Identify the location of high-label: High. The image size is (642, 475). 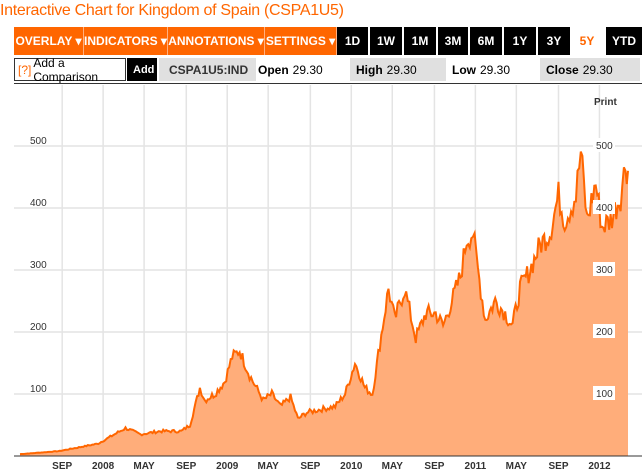
(369, 69).